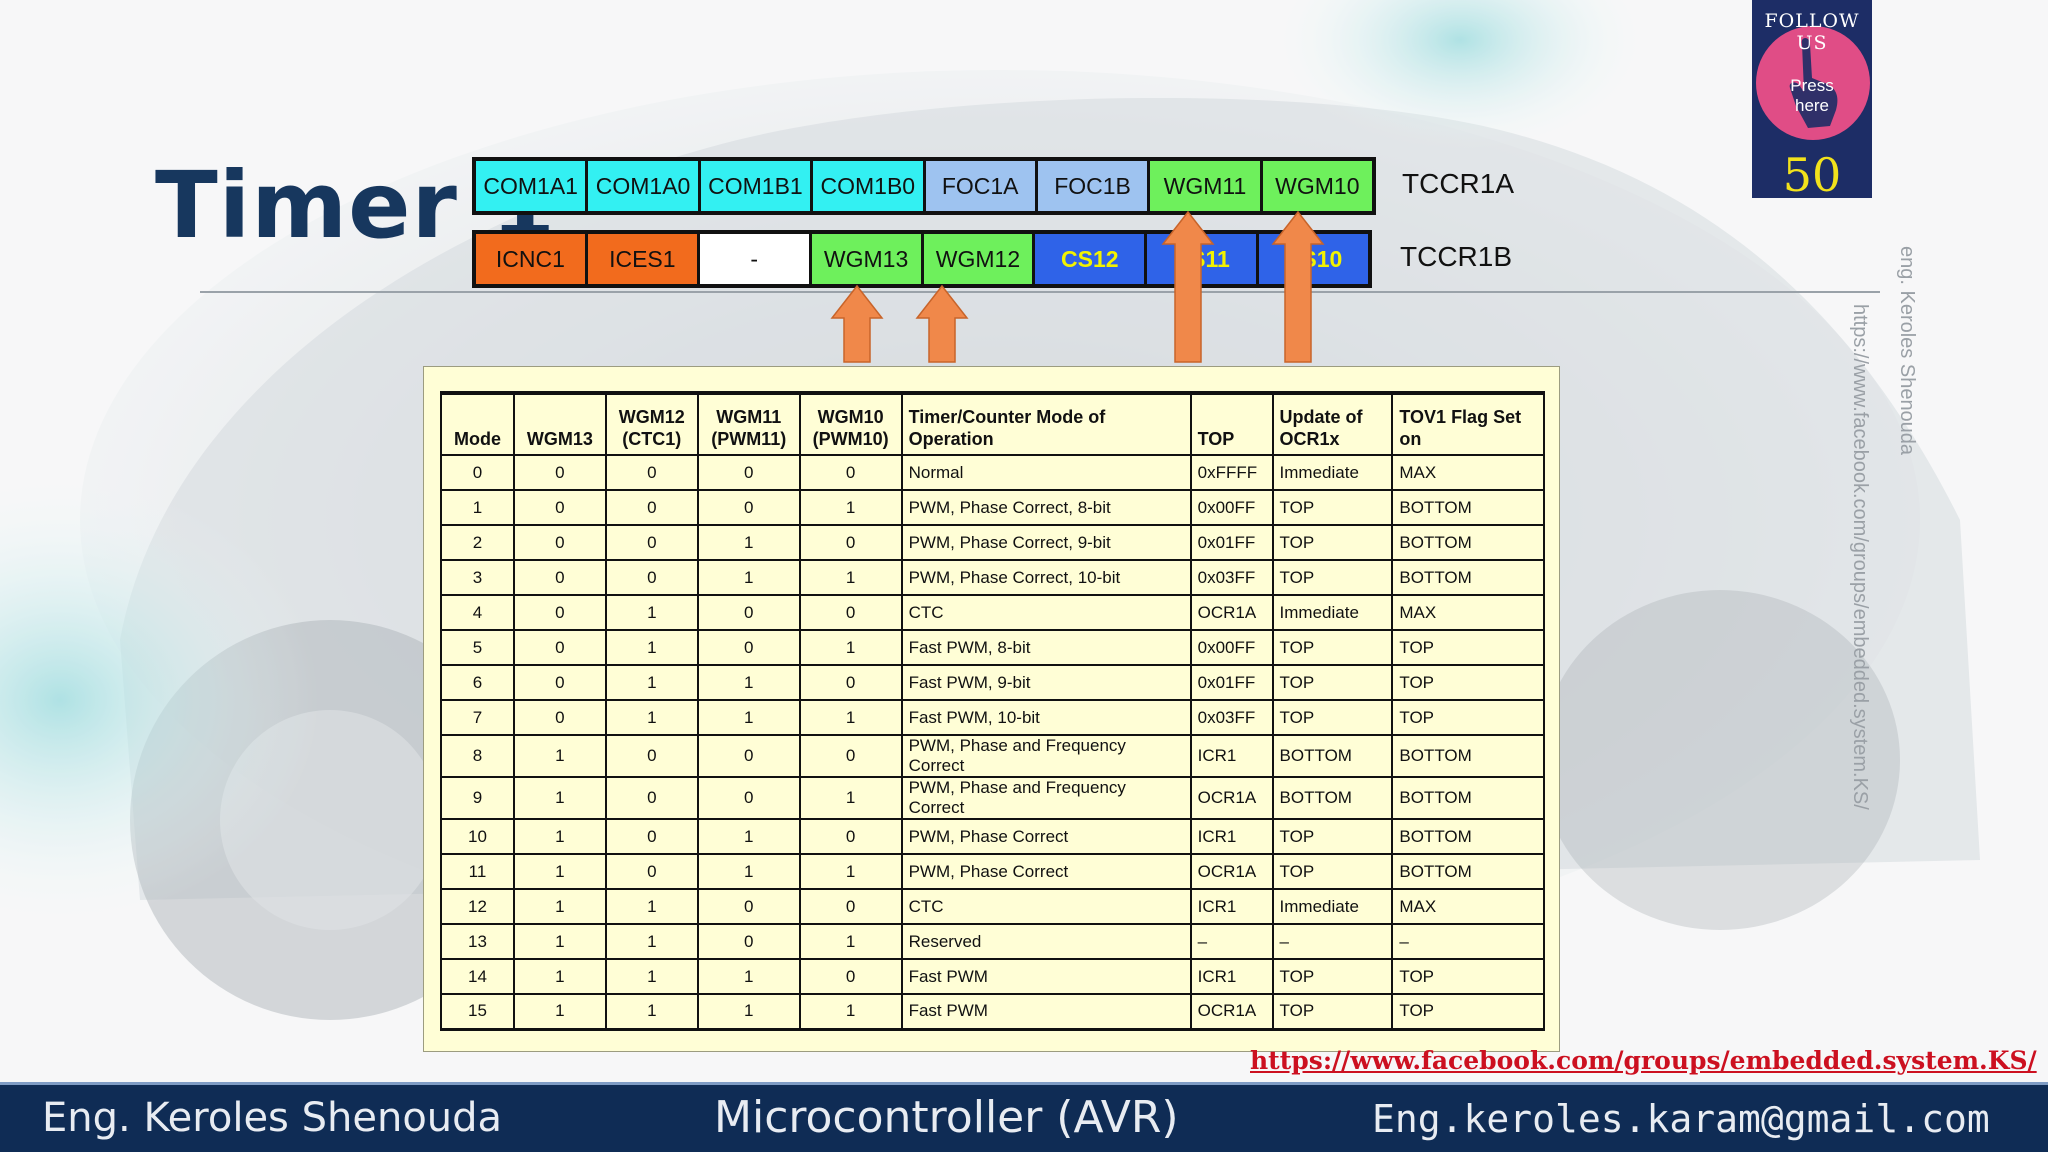 Image resolution: width=2048 pixels, height=1152 pixels. Describe the element at coordinates (757, 186) in the screenshot. I see `tccr1a-bit-com1b1: COM1B1` at that location.